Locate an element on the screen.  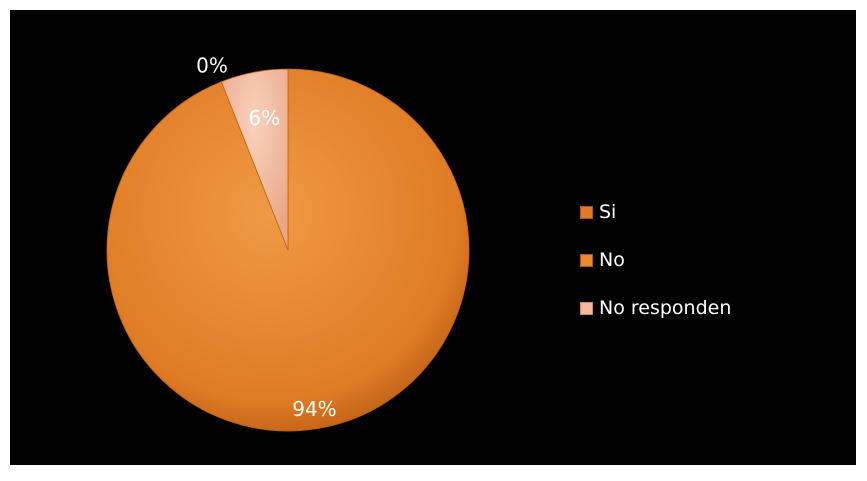
slice-no-responden is located at coordinates (254, 159).